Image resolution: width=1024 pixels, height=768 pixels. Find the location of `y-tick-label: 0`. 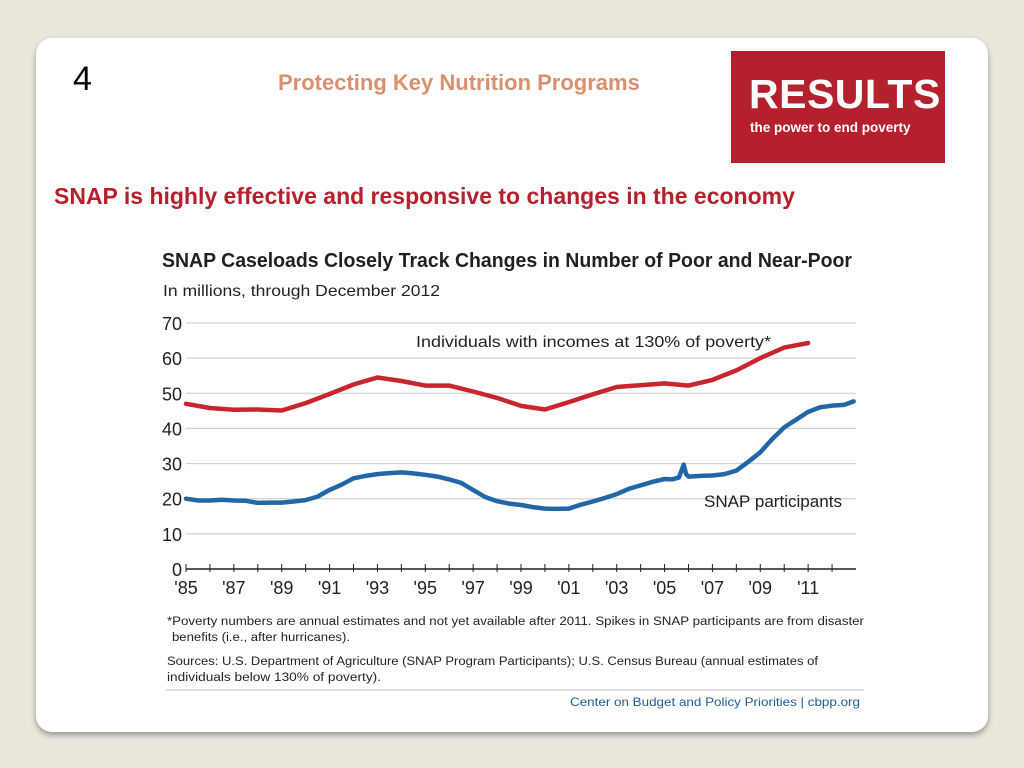

y-tick-label: 0 is located at coordinates (177, 570).